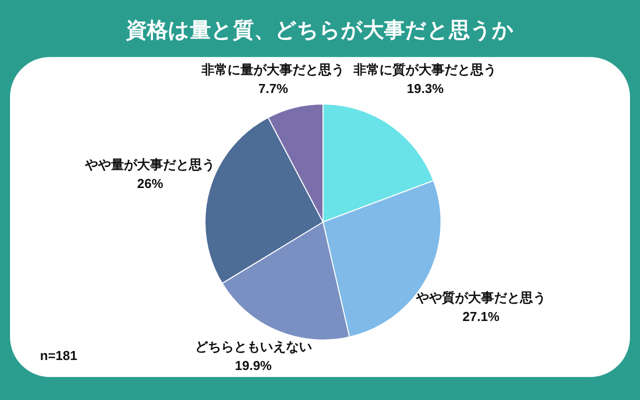 The width and height of the screenshot is (640, 400). What do you see at coordinates (481, 316) in the screenshot?
I see `data-label: 27.1%` at bounding box center [481, 316].